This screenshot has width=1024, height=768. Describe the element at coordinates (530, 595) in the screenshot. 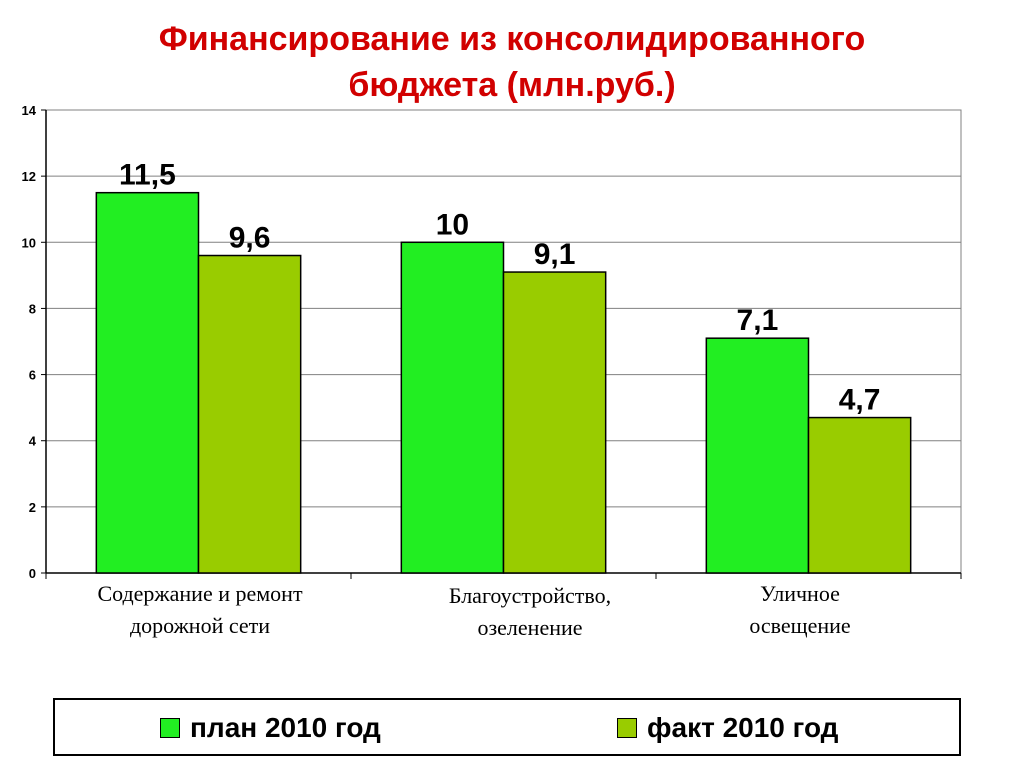

I see `category-label-landscaping-line1: Благоустройство,` at that location.